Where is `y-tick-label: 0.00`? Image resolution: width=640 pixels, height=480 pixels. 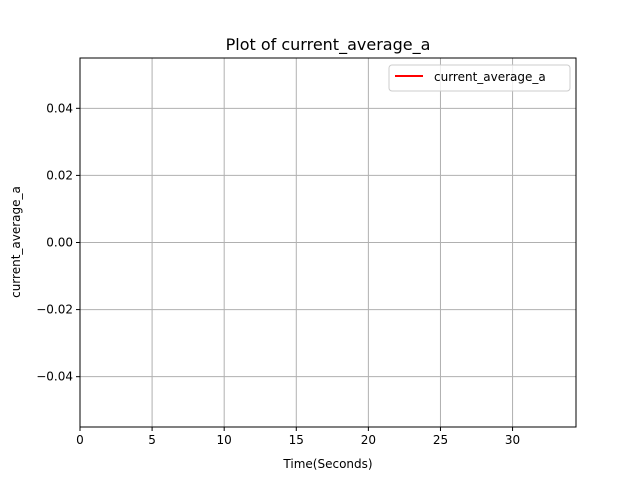
y-tick-label: 0.00 is located at coordinates (59, 243).